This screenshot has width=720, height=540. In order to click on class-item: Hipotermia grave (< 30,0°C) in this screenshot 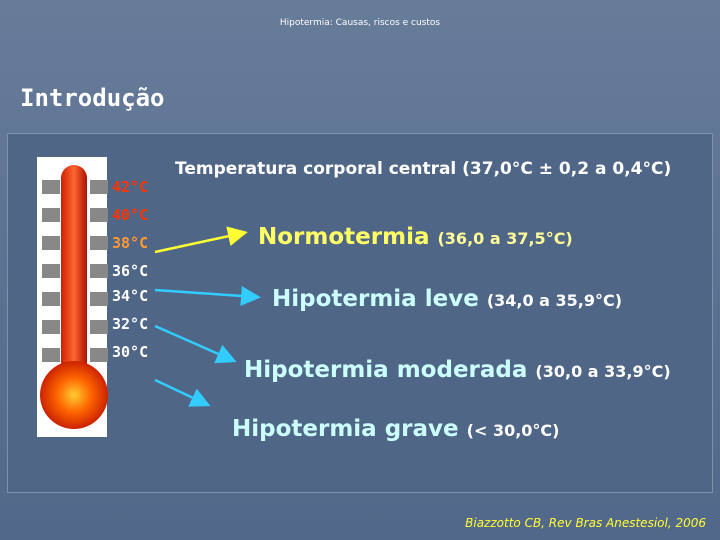, I will do `click(395, 429)`.